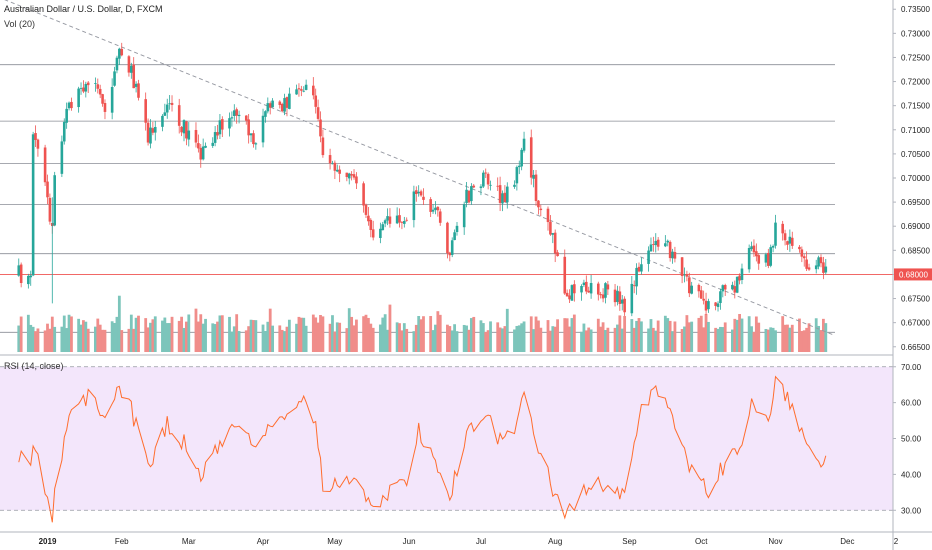 The image size is (932, 550). I want to click on price-tick-label: 0.71000, so click(915, 130).